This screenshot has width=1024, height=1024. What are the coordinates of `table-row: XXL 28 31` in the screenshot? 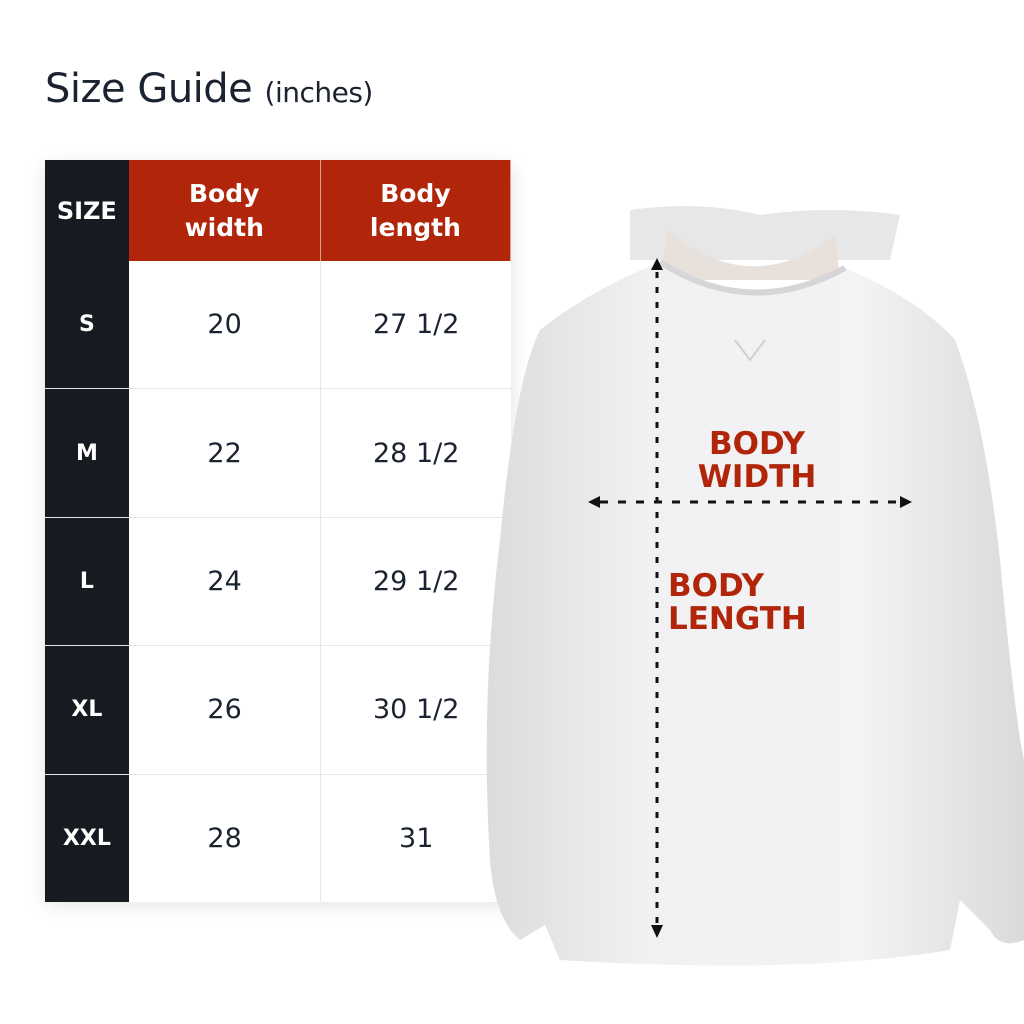 It's located at (278, 838).